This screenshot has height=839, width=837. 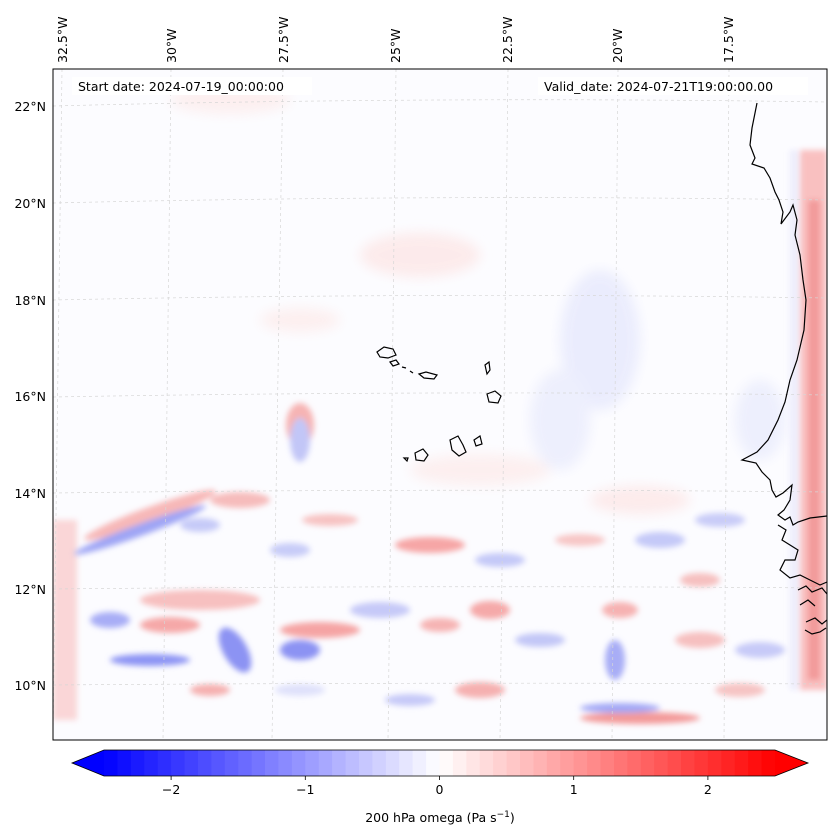 What do you see at coordinates (30, 203) in the screenshot?
I see `lat-label: 20°N` at bounding box center [30, 203].